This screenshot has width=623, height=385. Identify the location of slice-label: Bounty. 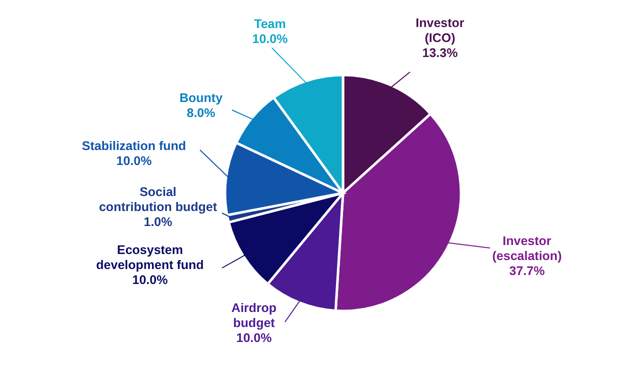
(201, 98).